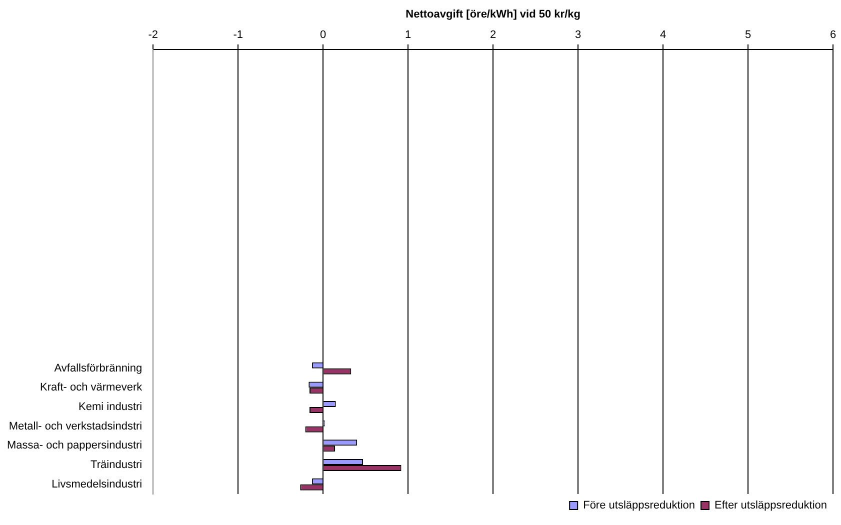 The width and height of the screenshot is (841, 525). I want to click on x-tick-label: -1, so click(238, 34).